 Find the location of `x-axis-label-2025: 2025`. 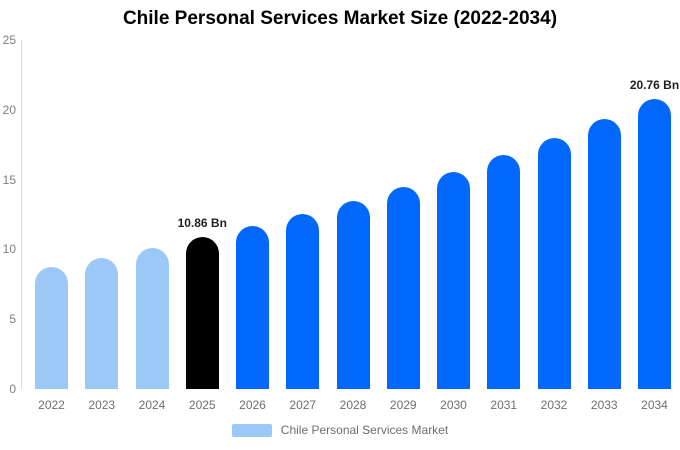

x-axis-label-2025: 2025 is located at coordinates (202, 405).